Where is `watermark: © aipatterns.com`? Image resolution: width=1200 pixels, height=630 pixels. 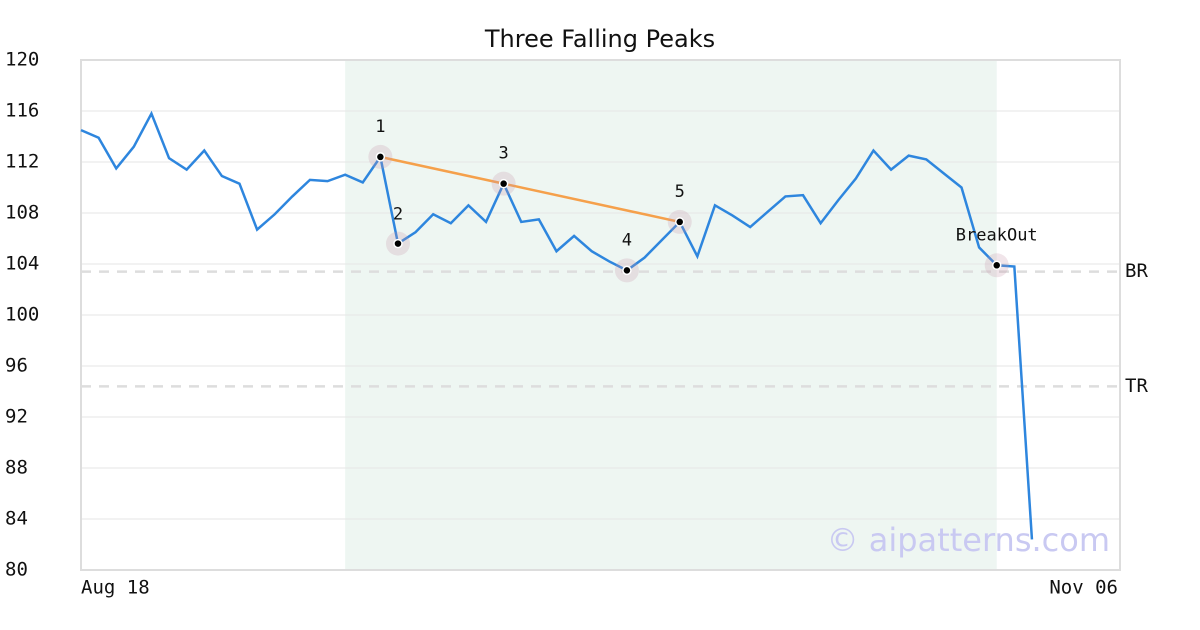
watermark: © aipatterns.com is located at coordinates (968, 540).